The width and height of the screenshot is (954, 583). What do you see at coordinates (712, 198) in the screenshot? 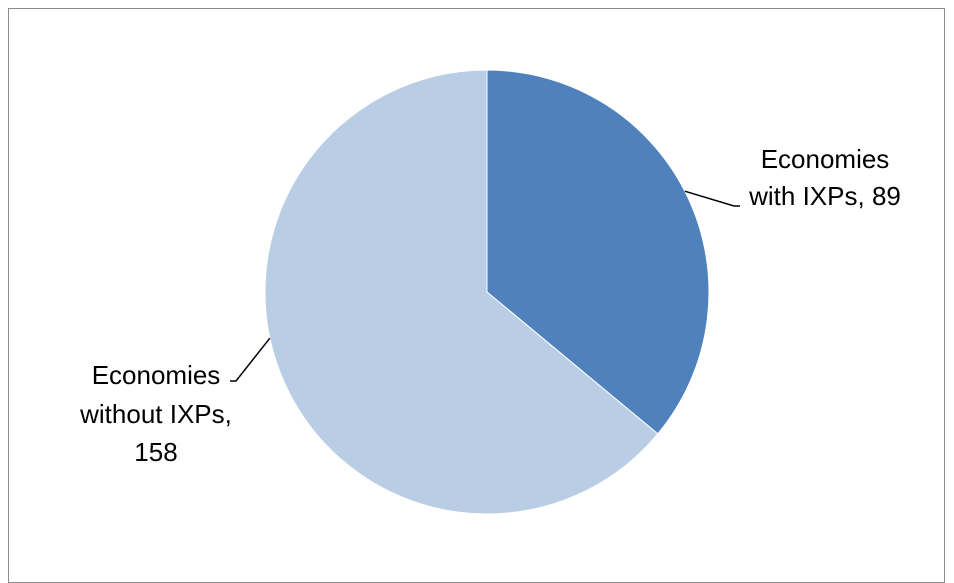
I see `leader-line-with-ixps` at bounding box center [712, 198].